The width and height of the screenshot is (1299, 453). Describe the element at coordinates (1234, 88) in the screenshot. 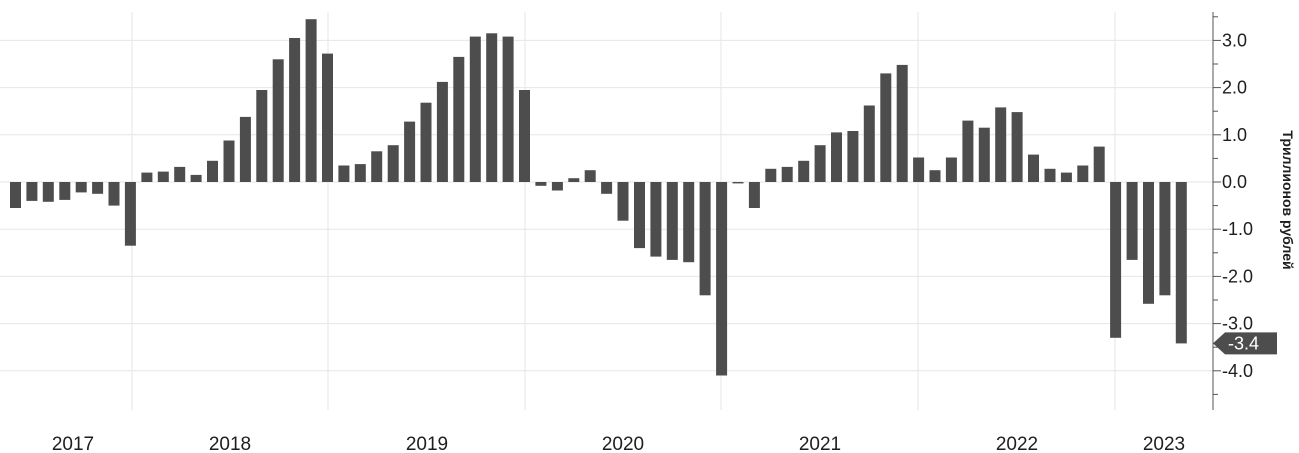

I see `y-tick-label: 2.0` at that location.